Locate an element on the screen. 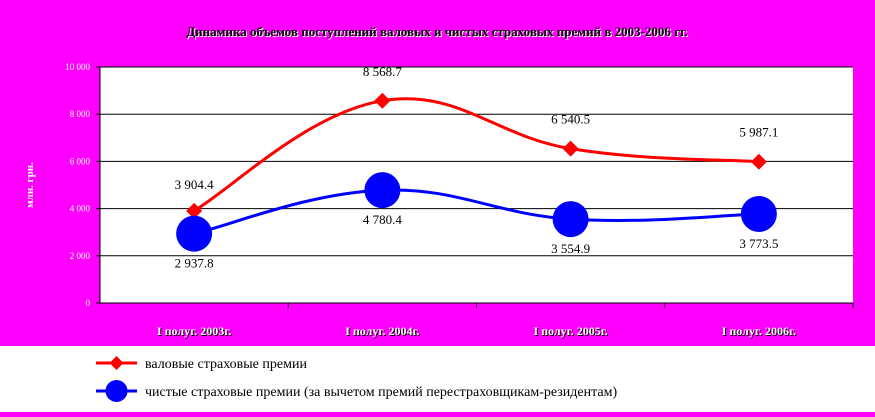 This screenshot has height=417, width=875. x-tick-label-shadow: I полуг. 2003г. is located at coordinates (195, 332).